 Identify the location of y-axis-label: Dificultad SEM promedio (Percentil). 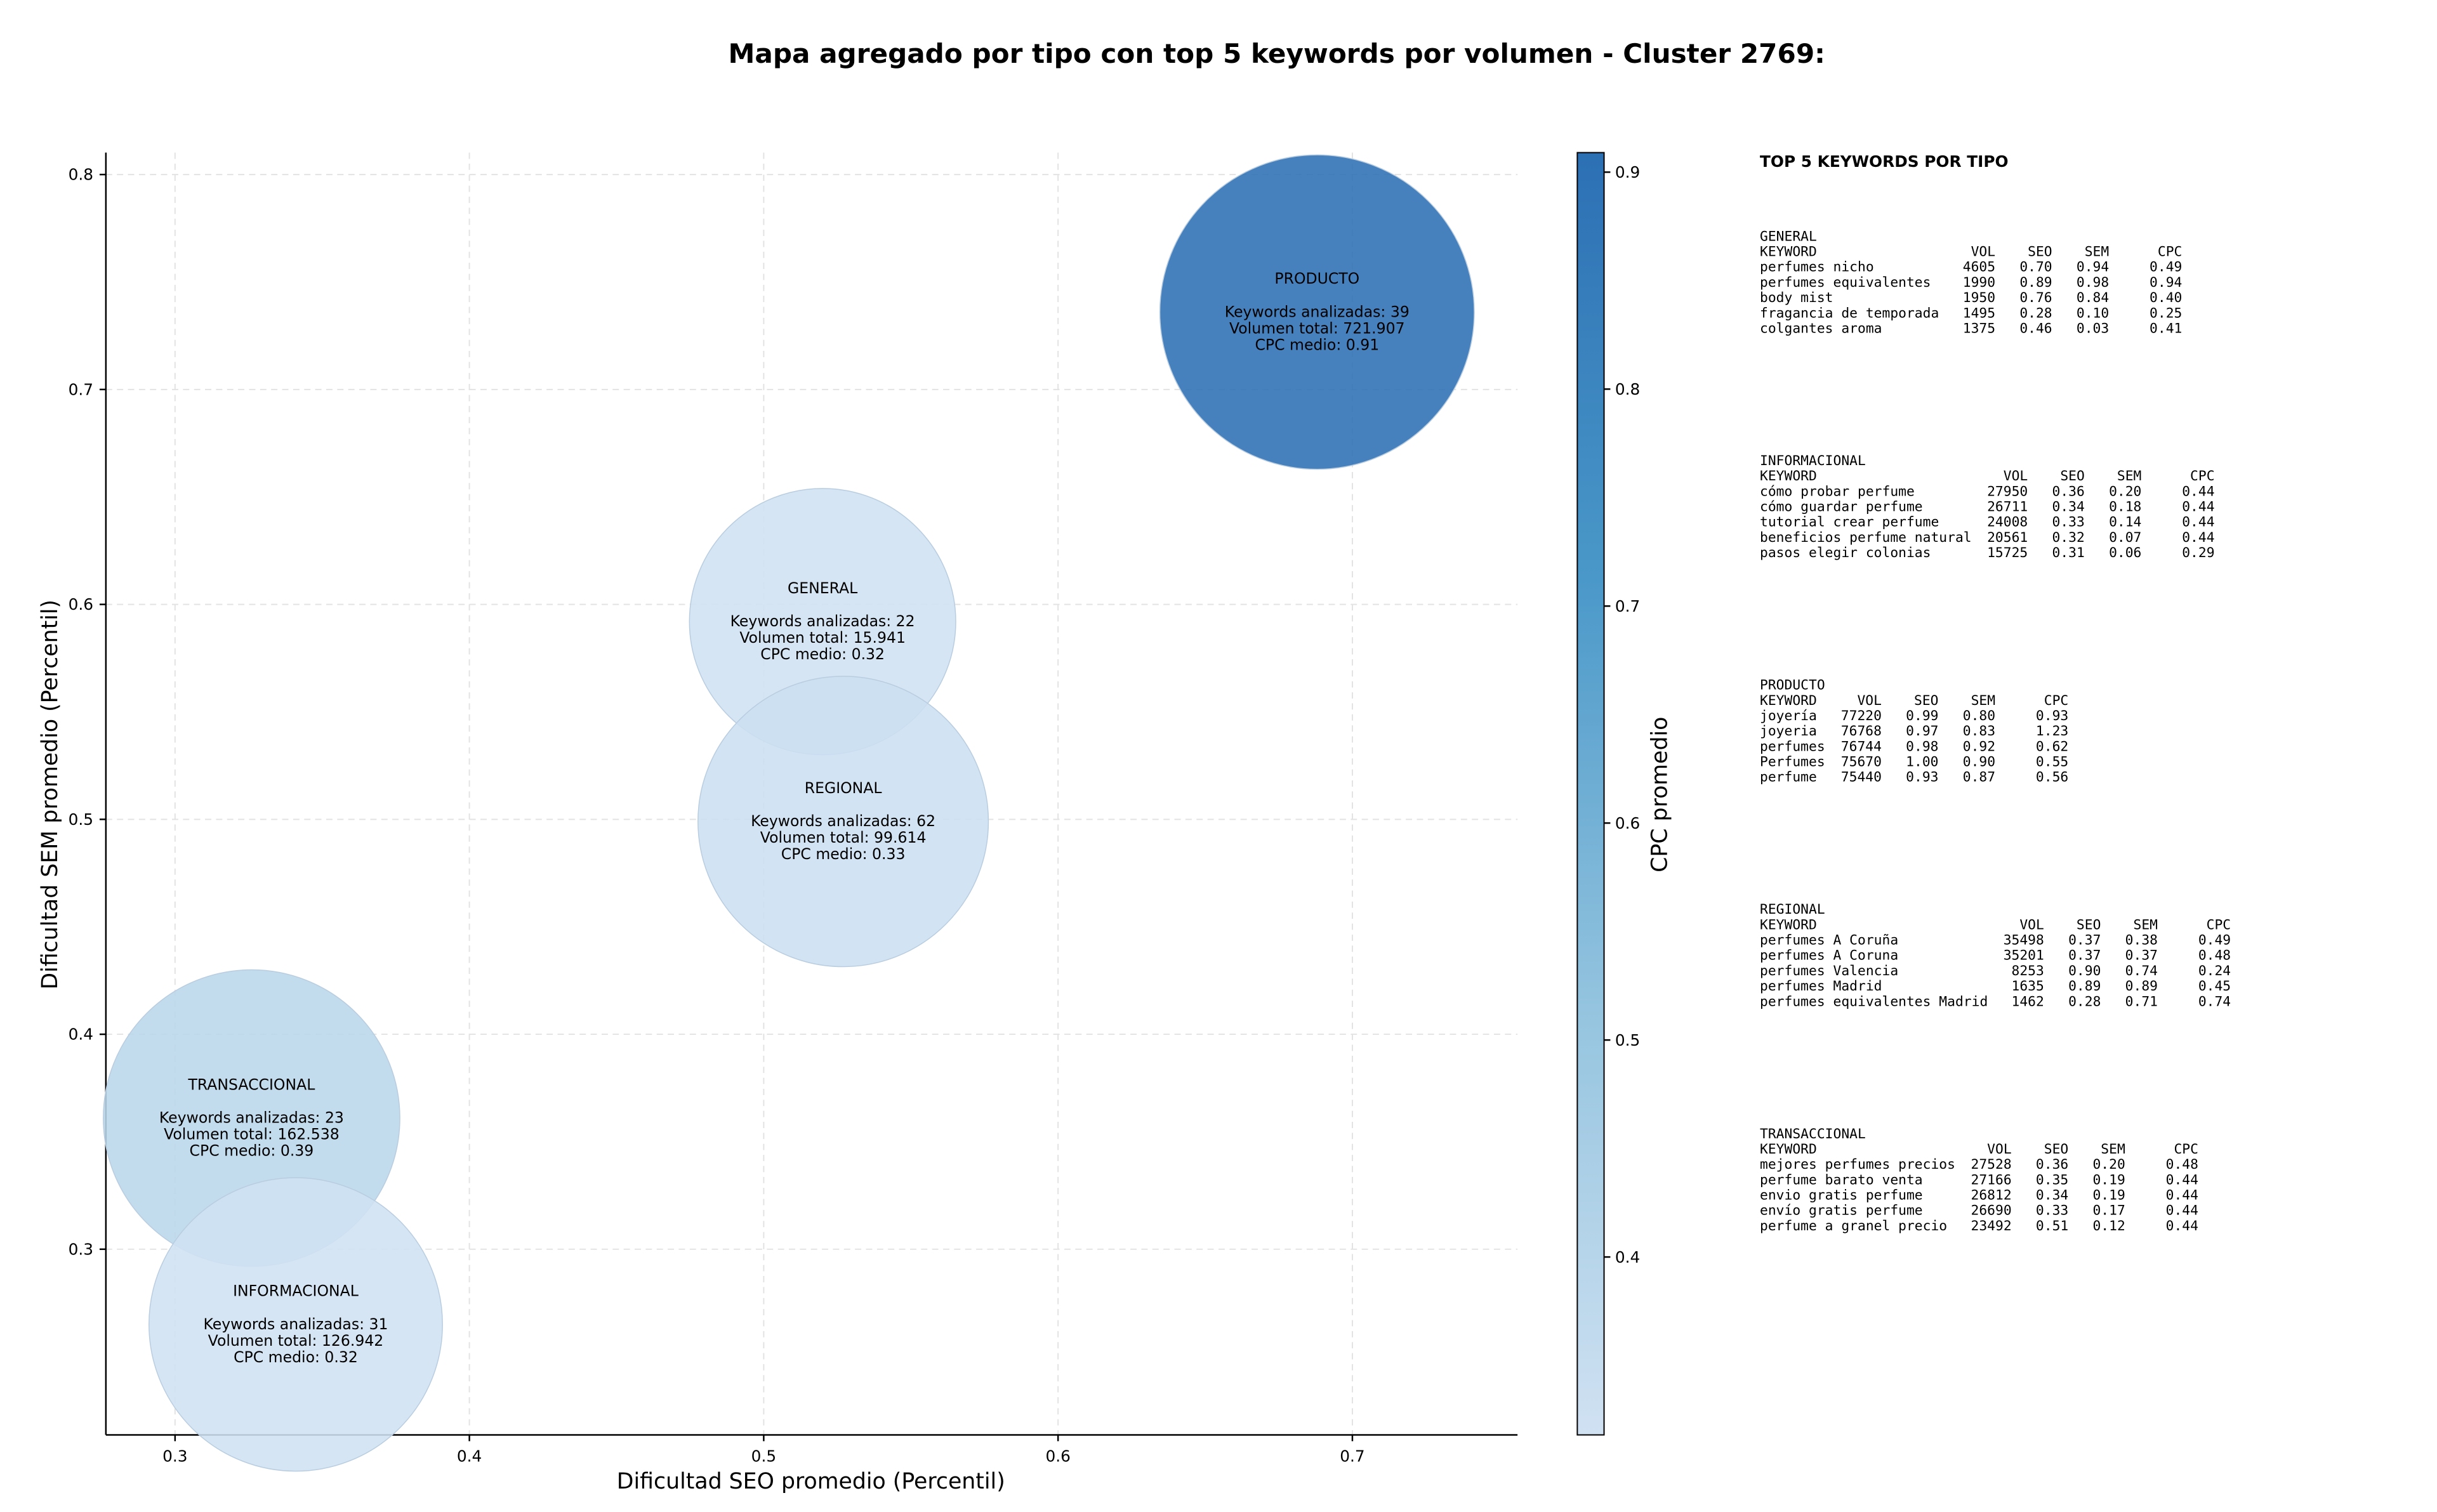
(50, 795).